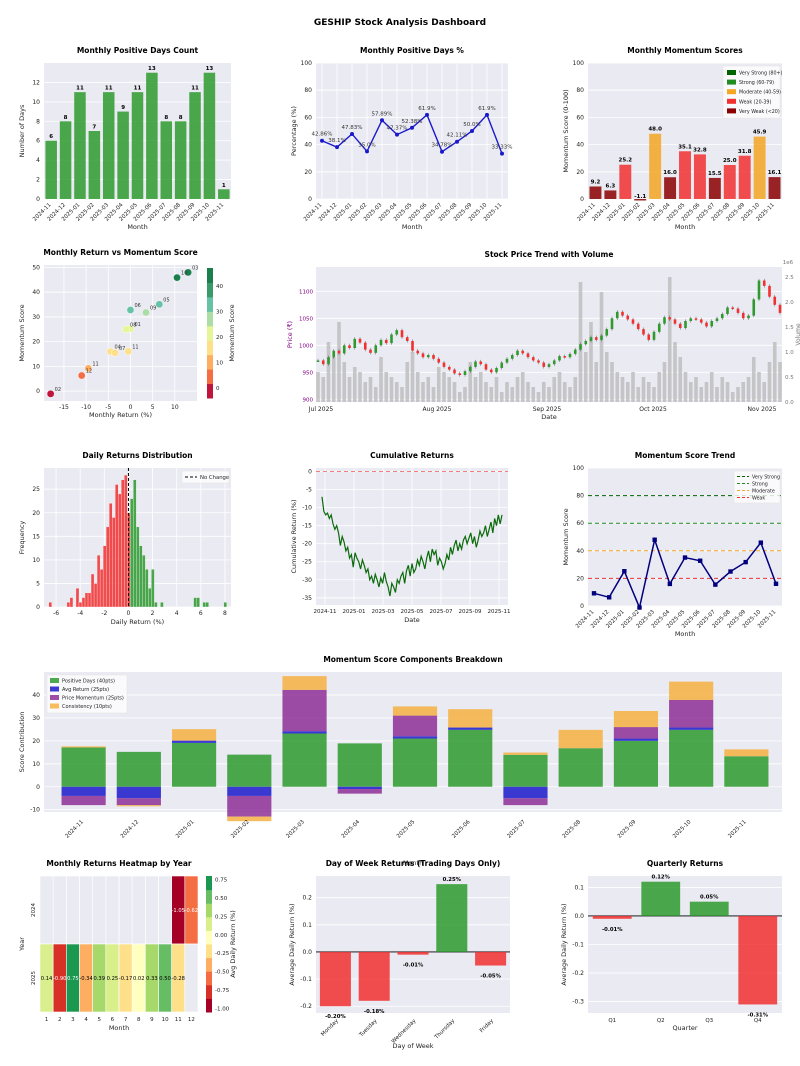 The height and width of the screenshot is (1066, 800). Describe the element at coordinates (490, 977) in the screenshot. I see `data-label: -0.05%` at that location.